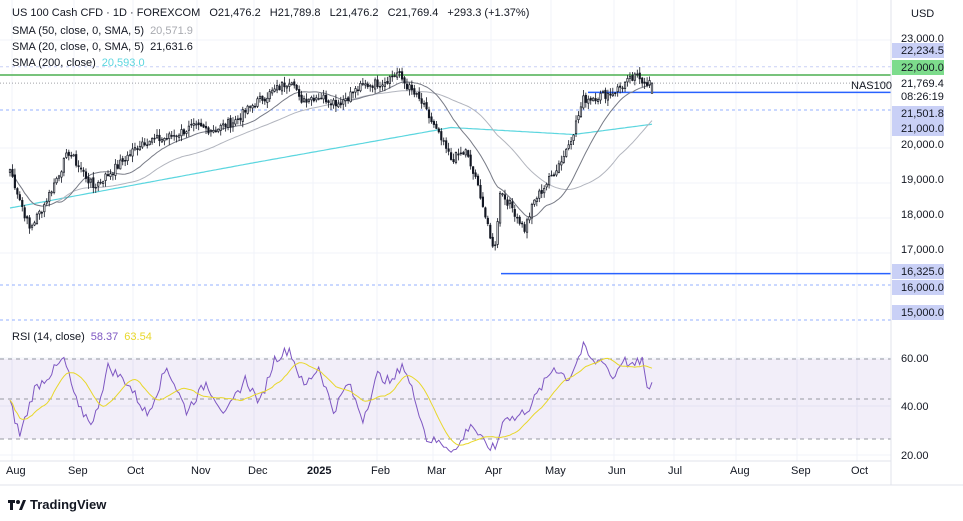  I want to click on rsi-tick-60: 60.00, so click(915, 359).